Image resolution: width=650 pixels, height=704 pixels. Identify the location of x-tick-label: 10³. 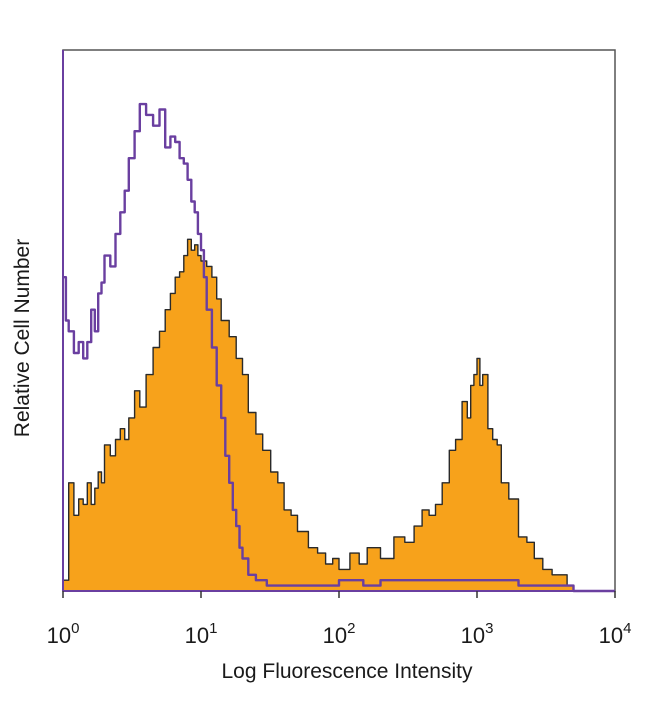
(477, 634).